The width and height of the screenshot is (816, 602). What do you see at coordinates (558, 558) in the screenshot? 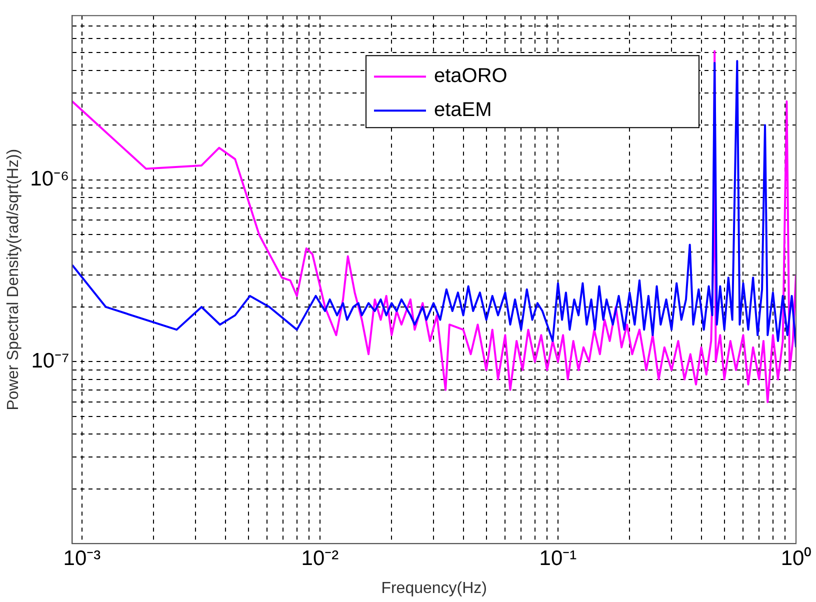
I see `x-tick-label: 10⁻¹` at bounding box center [558, 558].